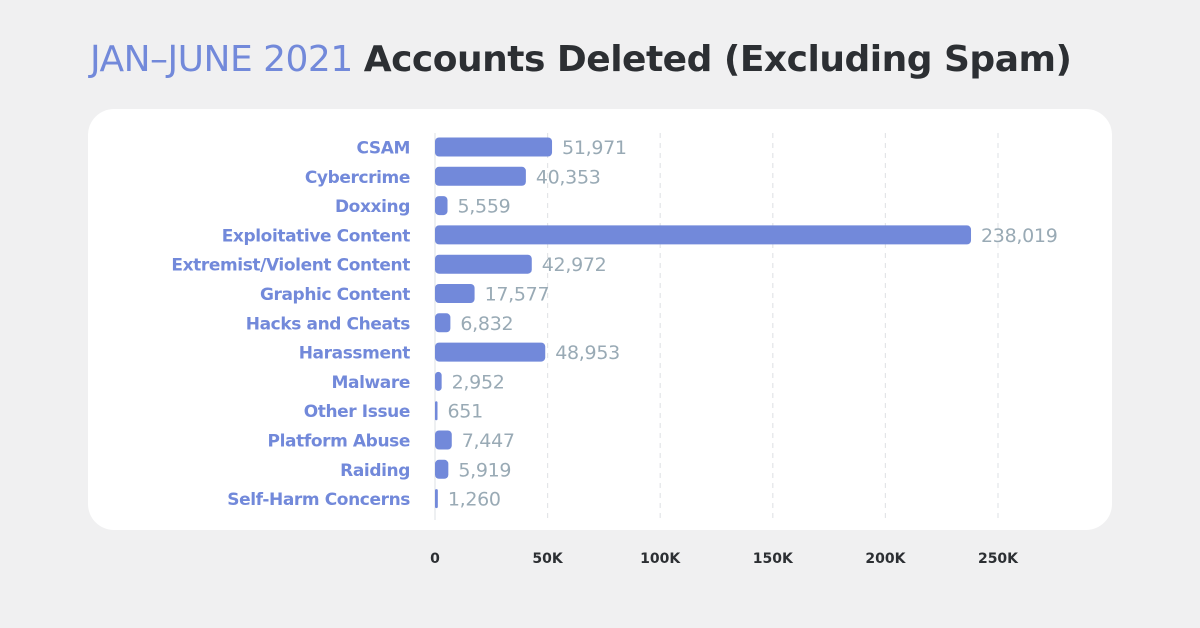  What do you see at coordinates (998, 559) in the screenshot?
I see `x-tick-label-250k: 250K` at bounding box center [998, 559].